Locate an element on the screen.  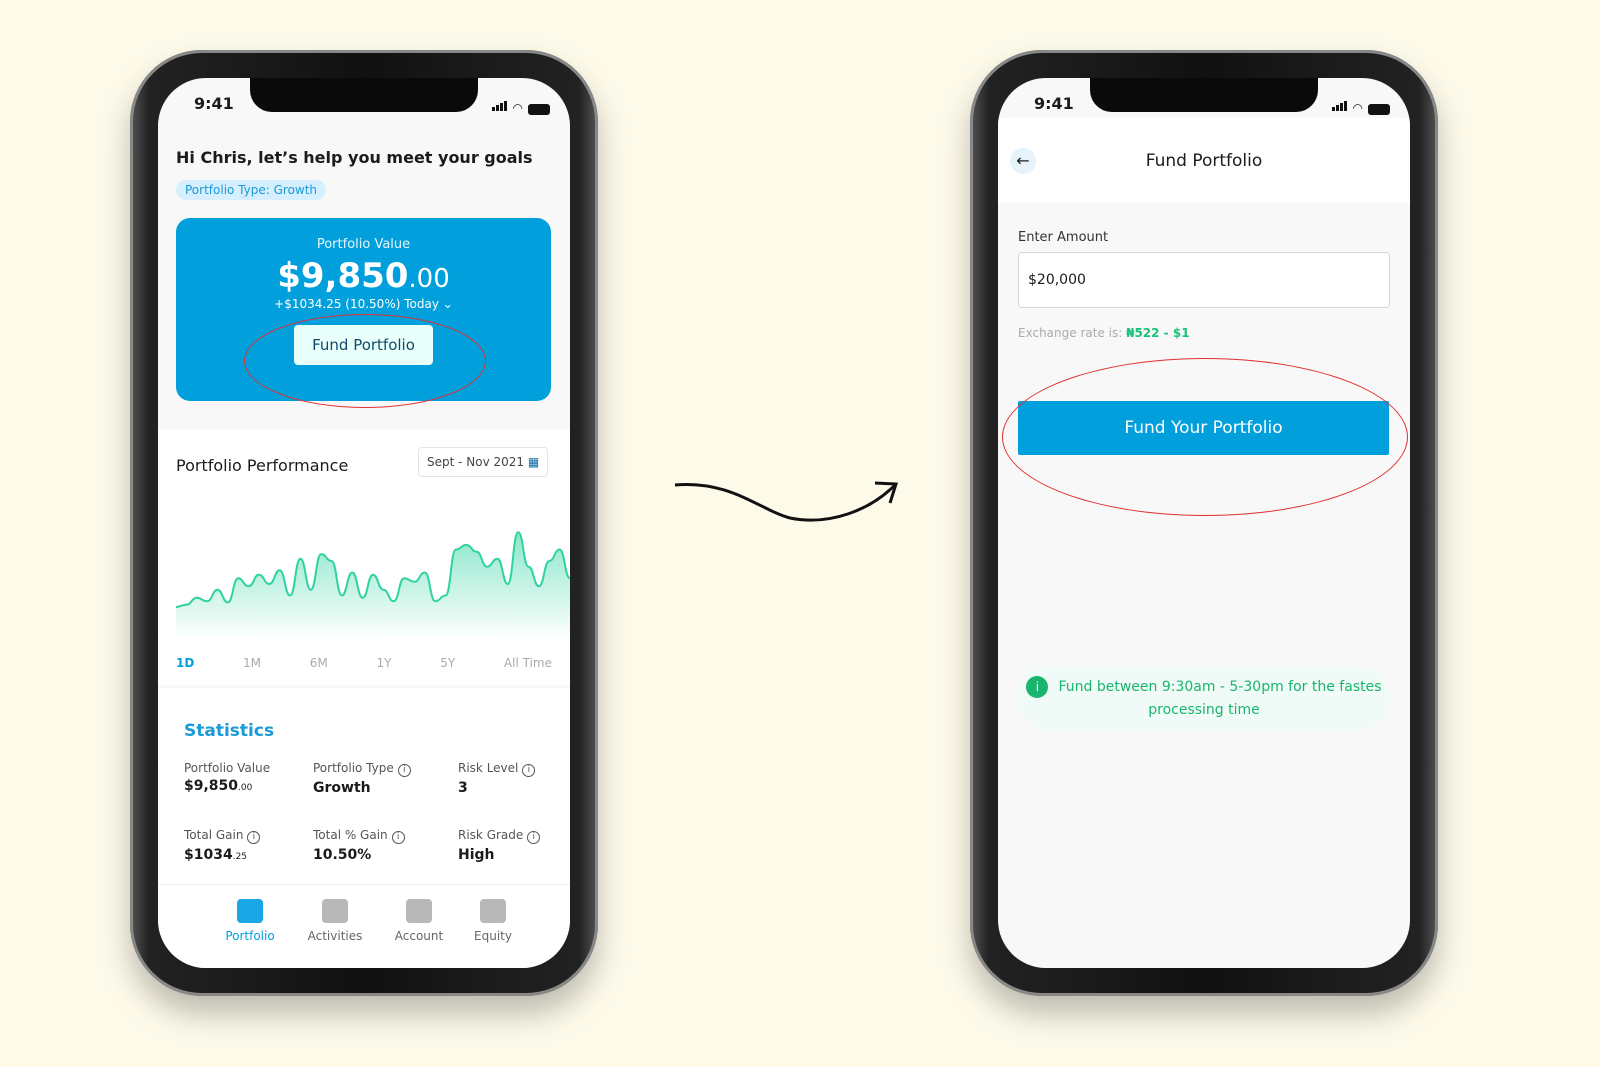
stat-value-small: .25 is located at coordinates (240, 857).